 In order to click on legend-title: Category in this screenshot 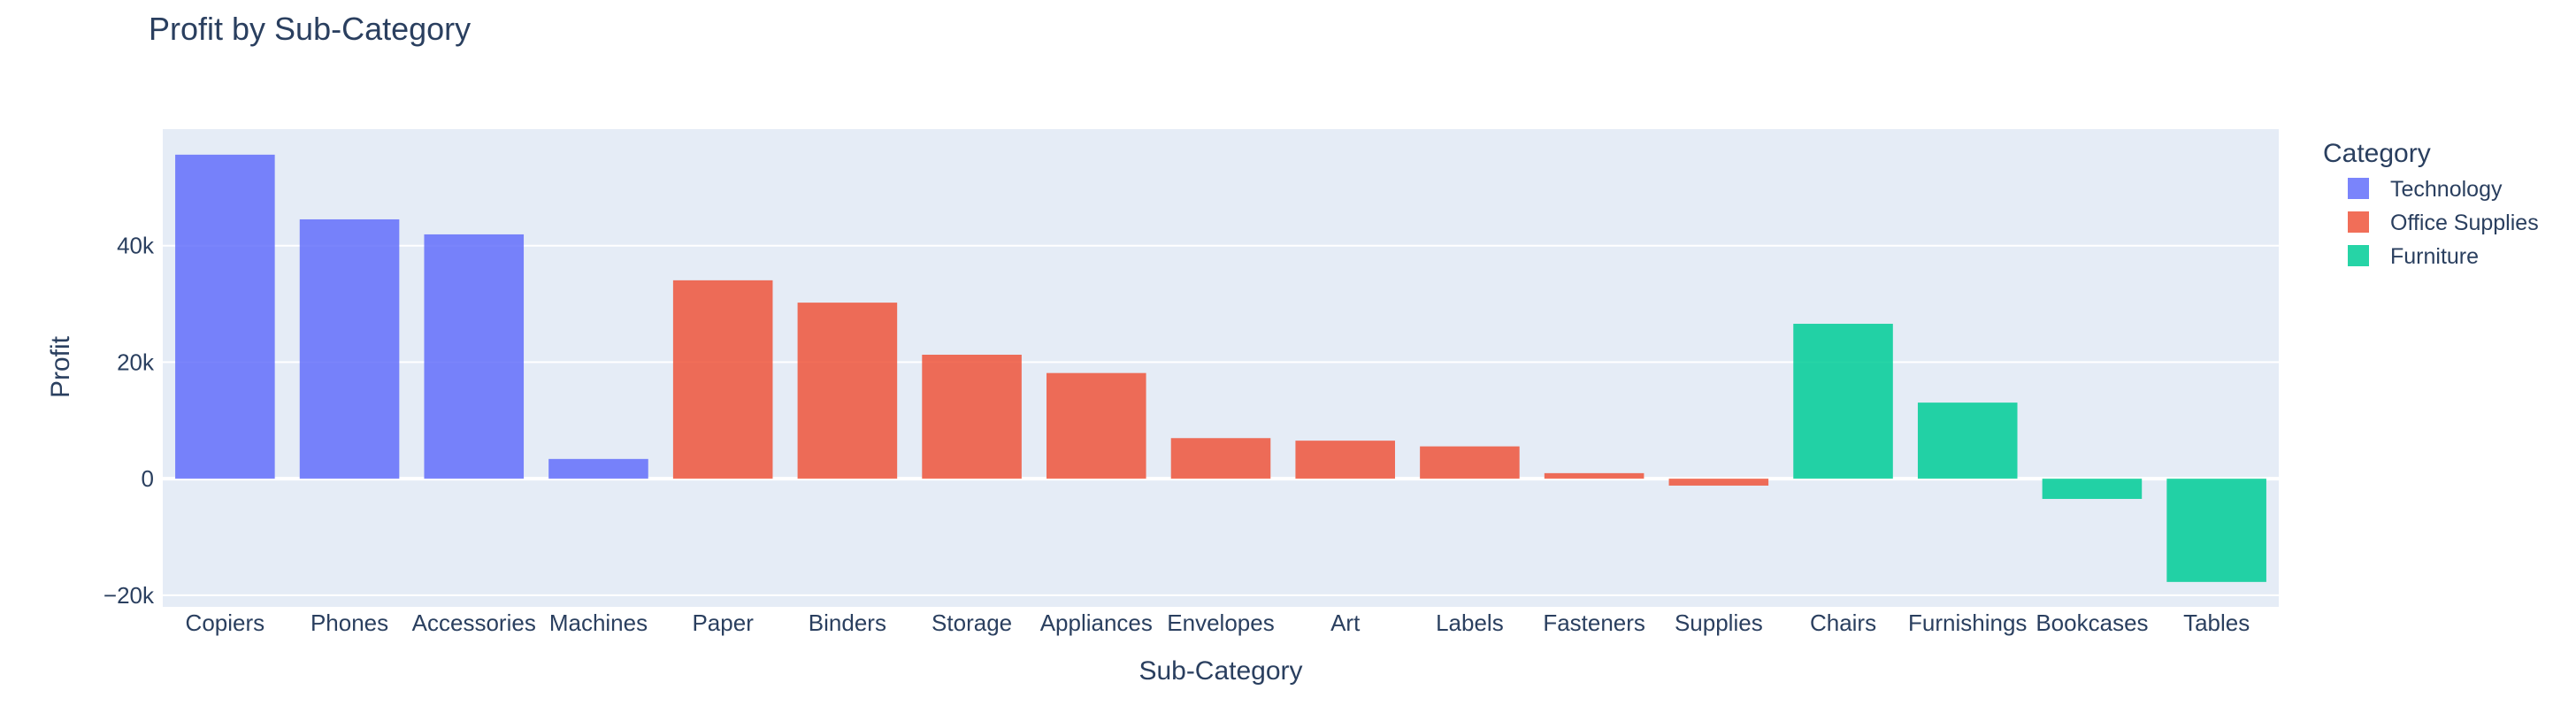, I will do `click(2377, 153)`.